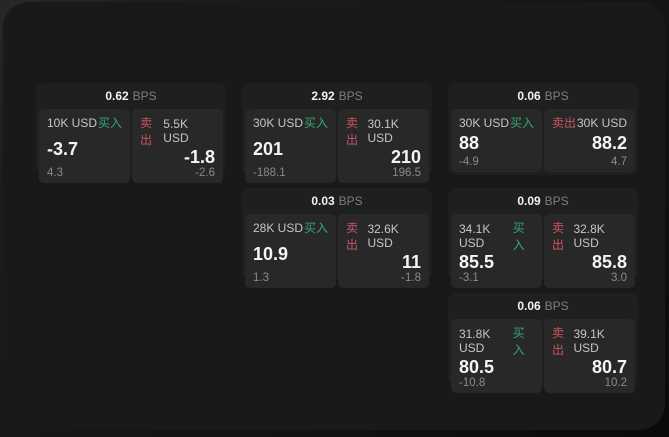 This screenshot has height=437, width=669. Describe the element at coordinates (615, 382) in the screenshot. I see `sell-change: 10.2` at that location.